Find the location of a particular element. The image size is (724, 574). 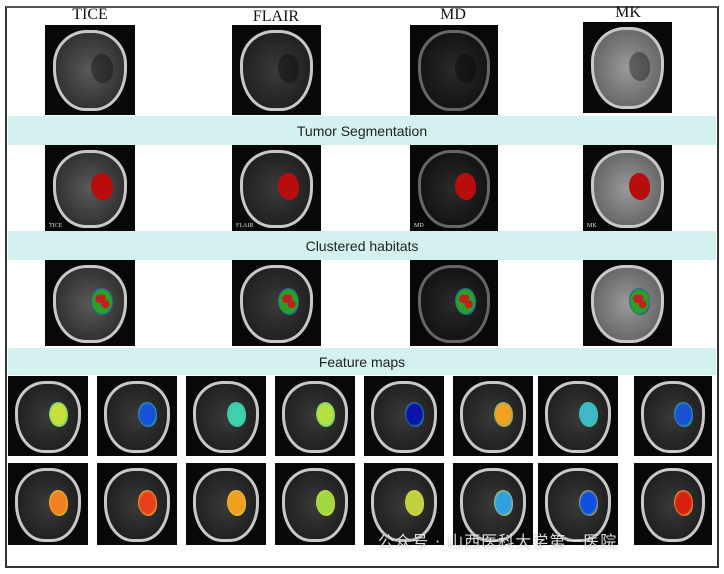

segmentation-md: MD is located at coordinates (454, 188).